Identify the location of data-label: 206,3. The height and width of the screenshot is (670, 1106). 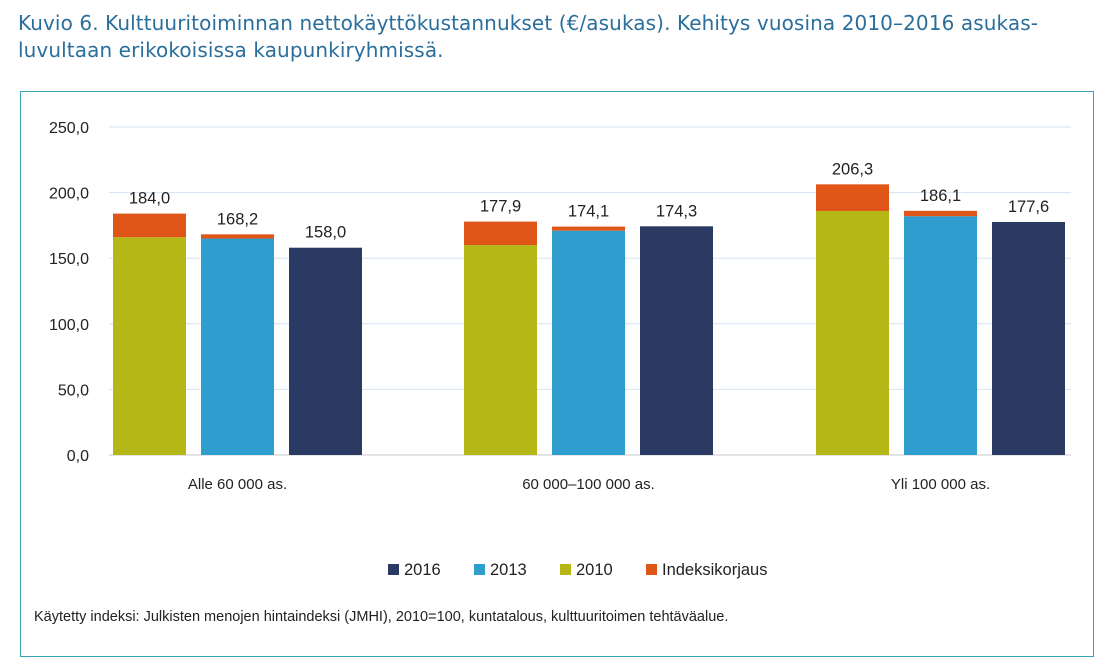
(852, 169).